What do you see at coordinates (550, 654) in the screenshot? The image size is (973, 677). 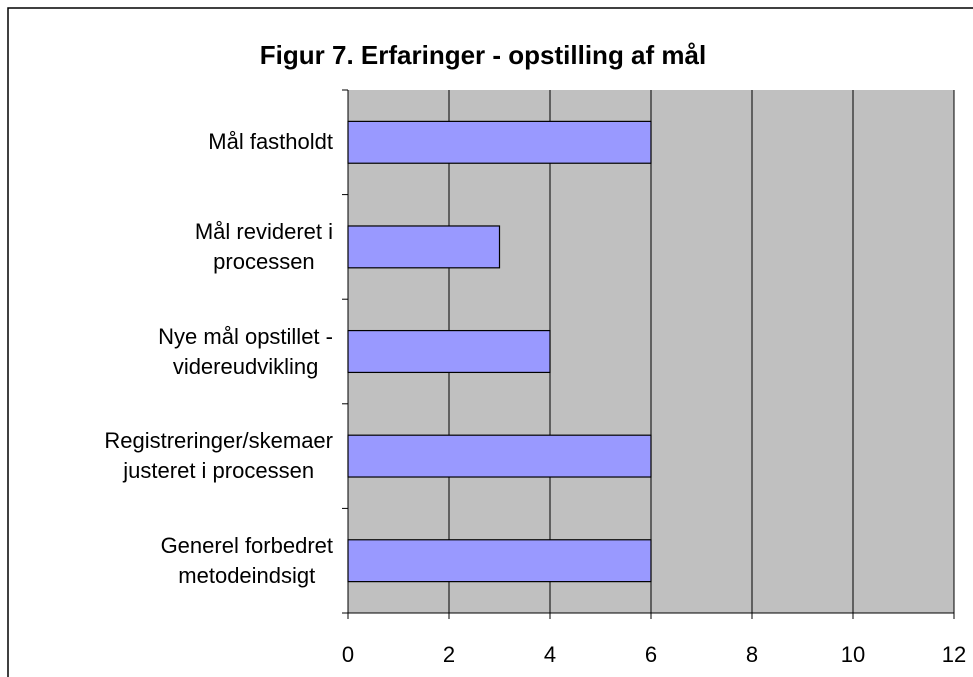 I see `x-tick-label: 4` at bounding box center [550, 654].